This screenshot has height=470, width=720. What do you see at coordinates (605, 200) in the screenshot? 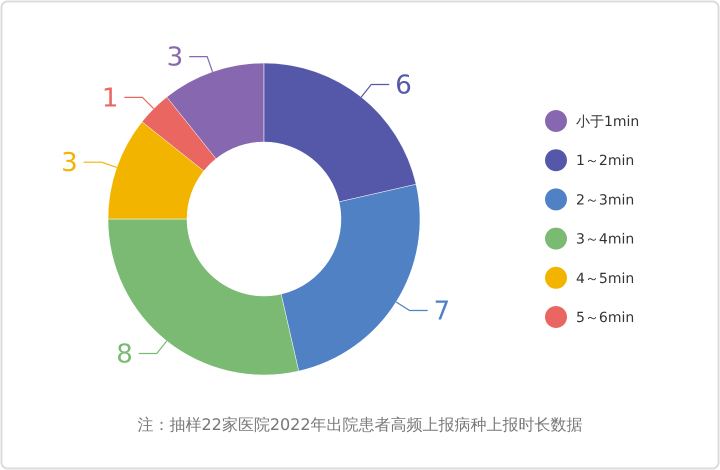
I see `legend-label: 2～3min` at bounding box center [605, 200].